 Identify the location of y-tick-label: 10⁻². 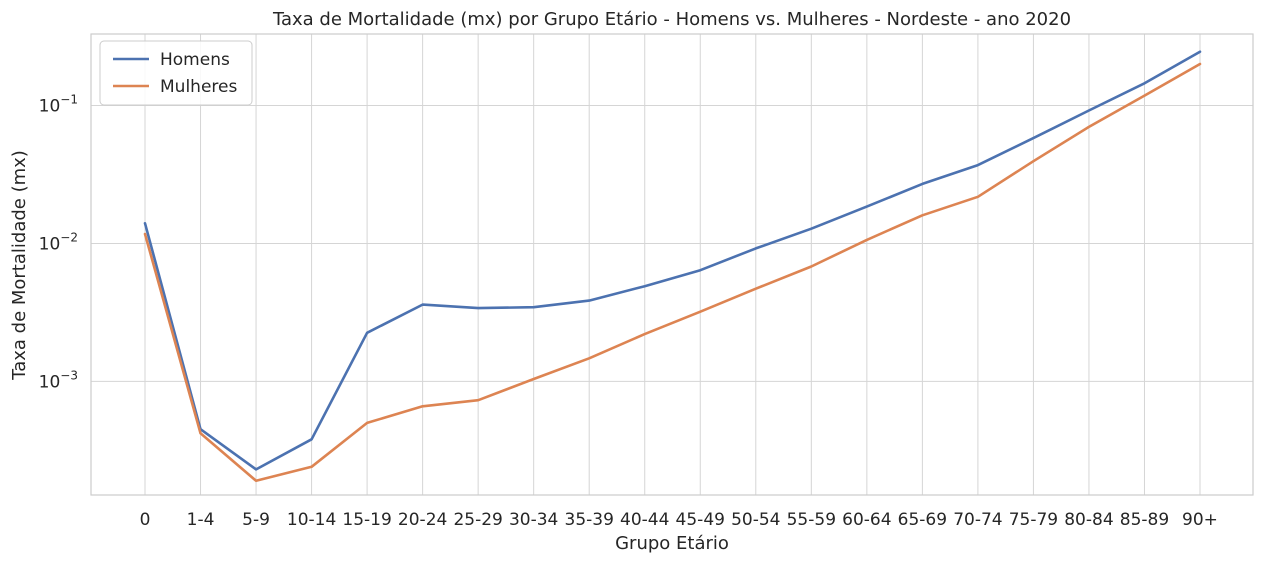
(58, 242).